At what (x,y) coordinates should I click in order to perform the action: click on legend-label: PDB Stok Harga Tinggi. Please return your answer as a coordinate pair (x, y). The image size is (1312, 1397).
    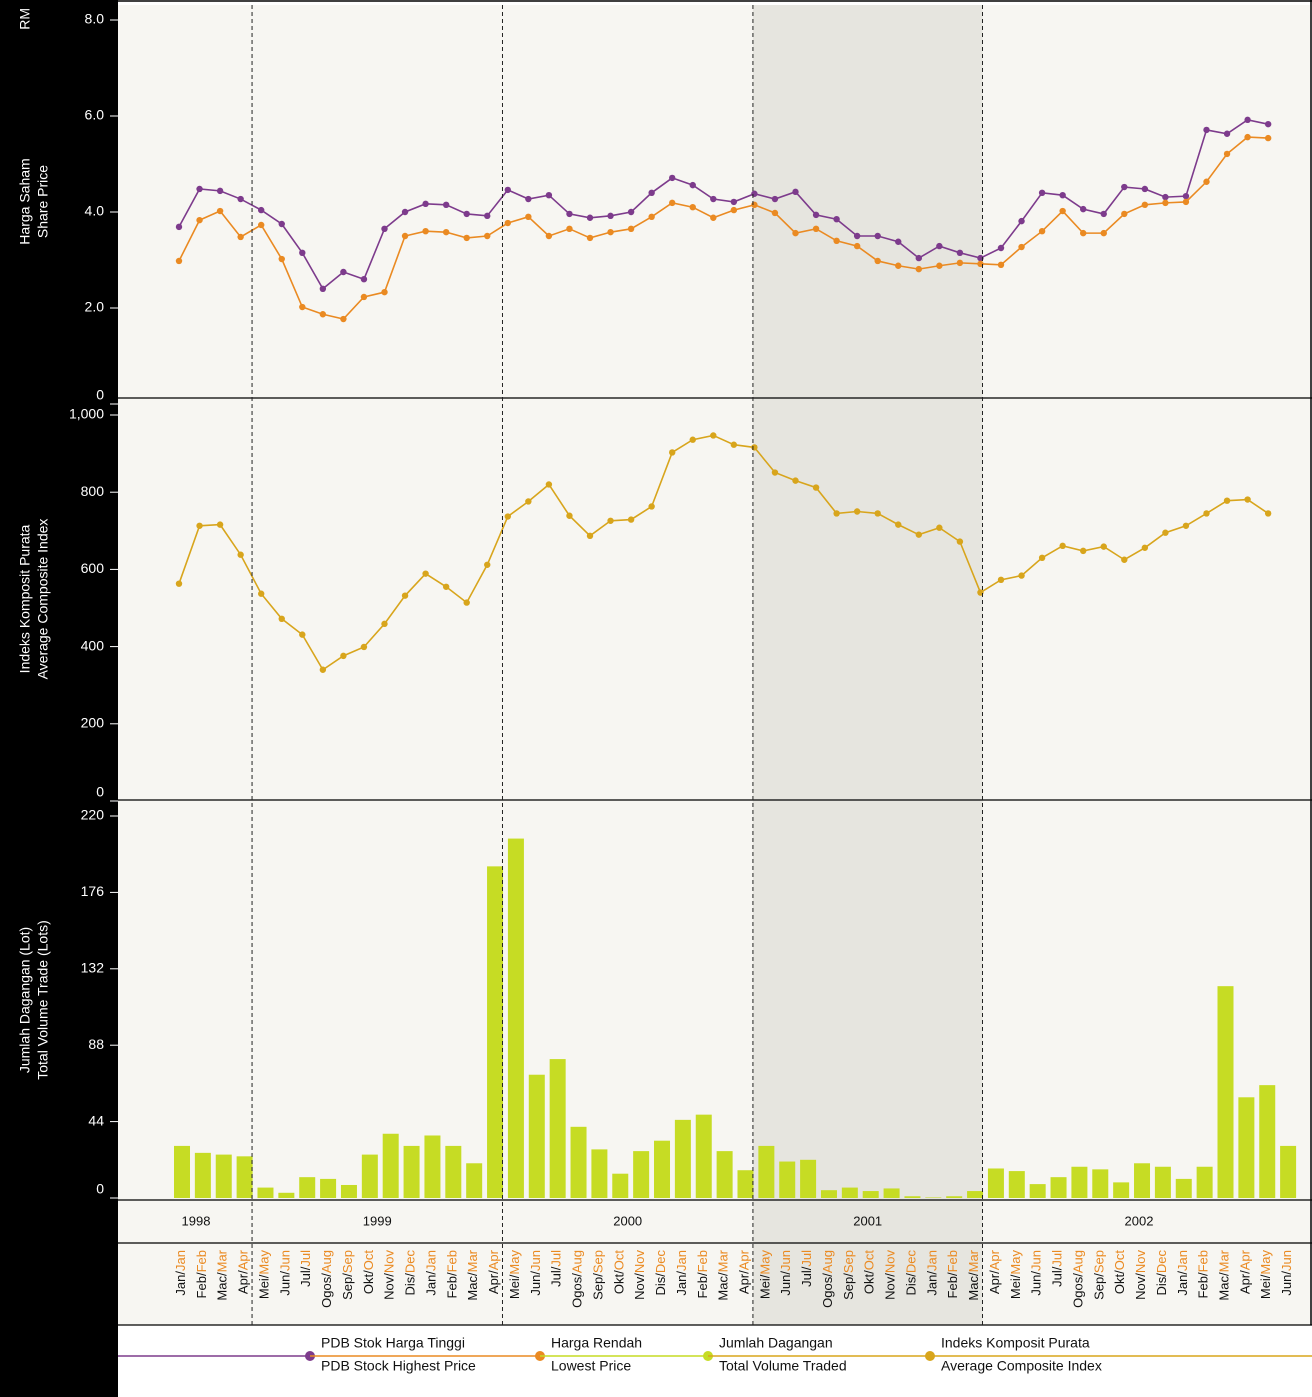
    Looking at the image, I should click on (393, 1343).